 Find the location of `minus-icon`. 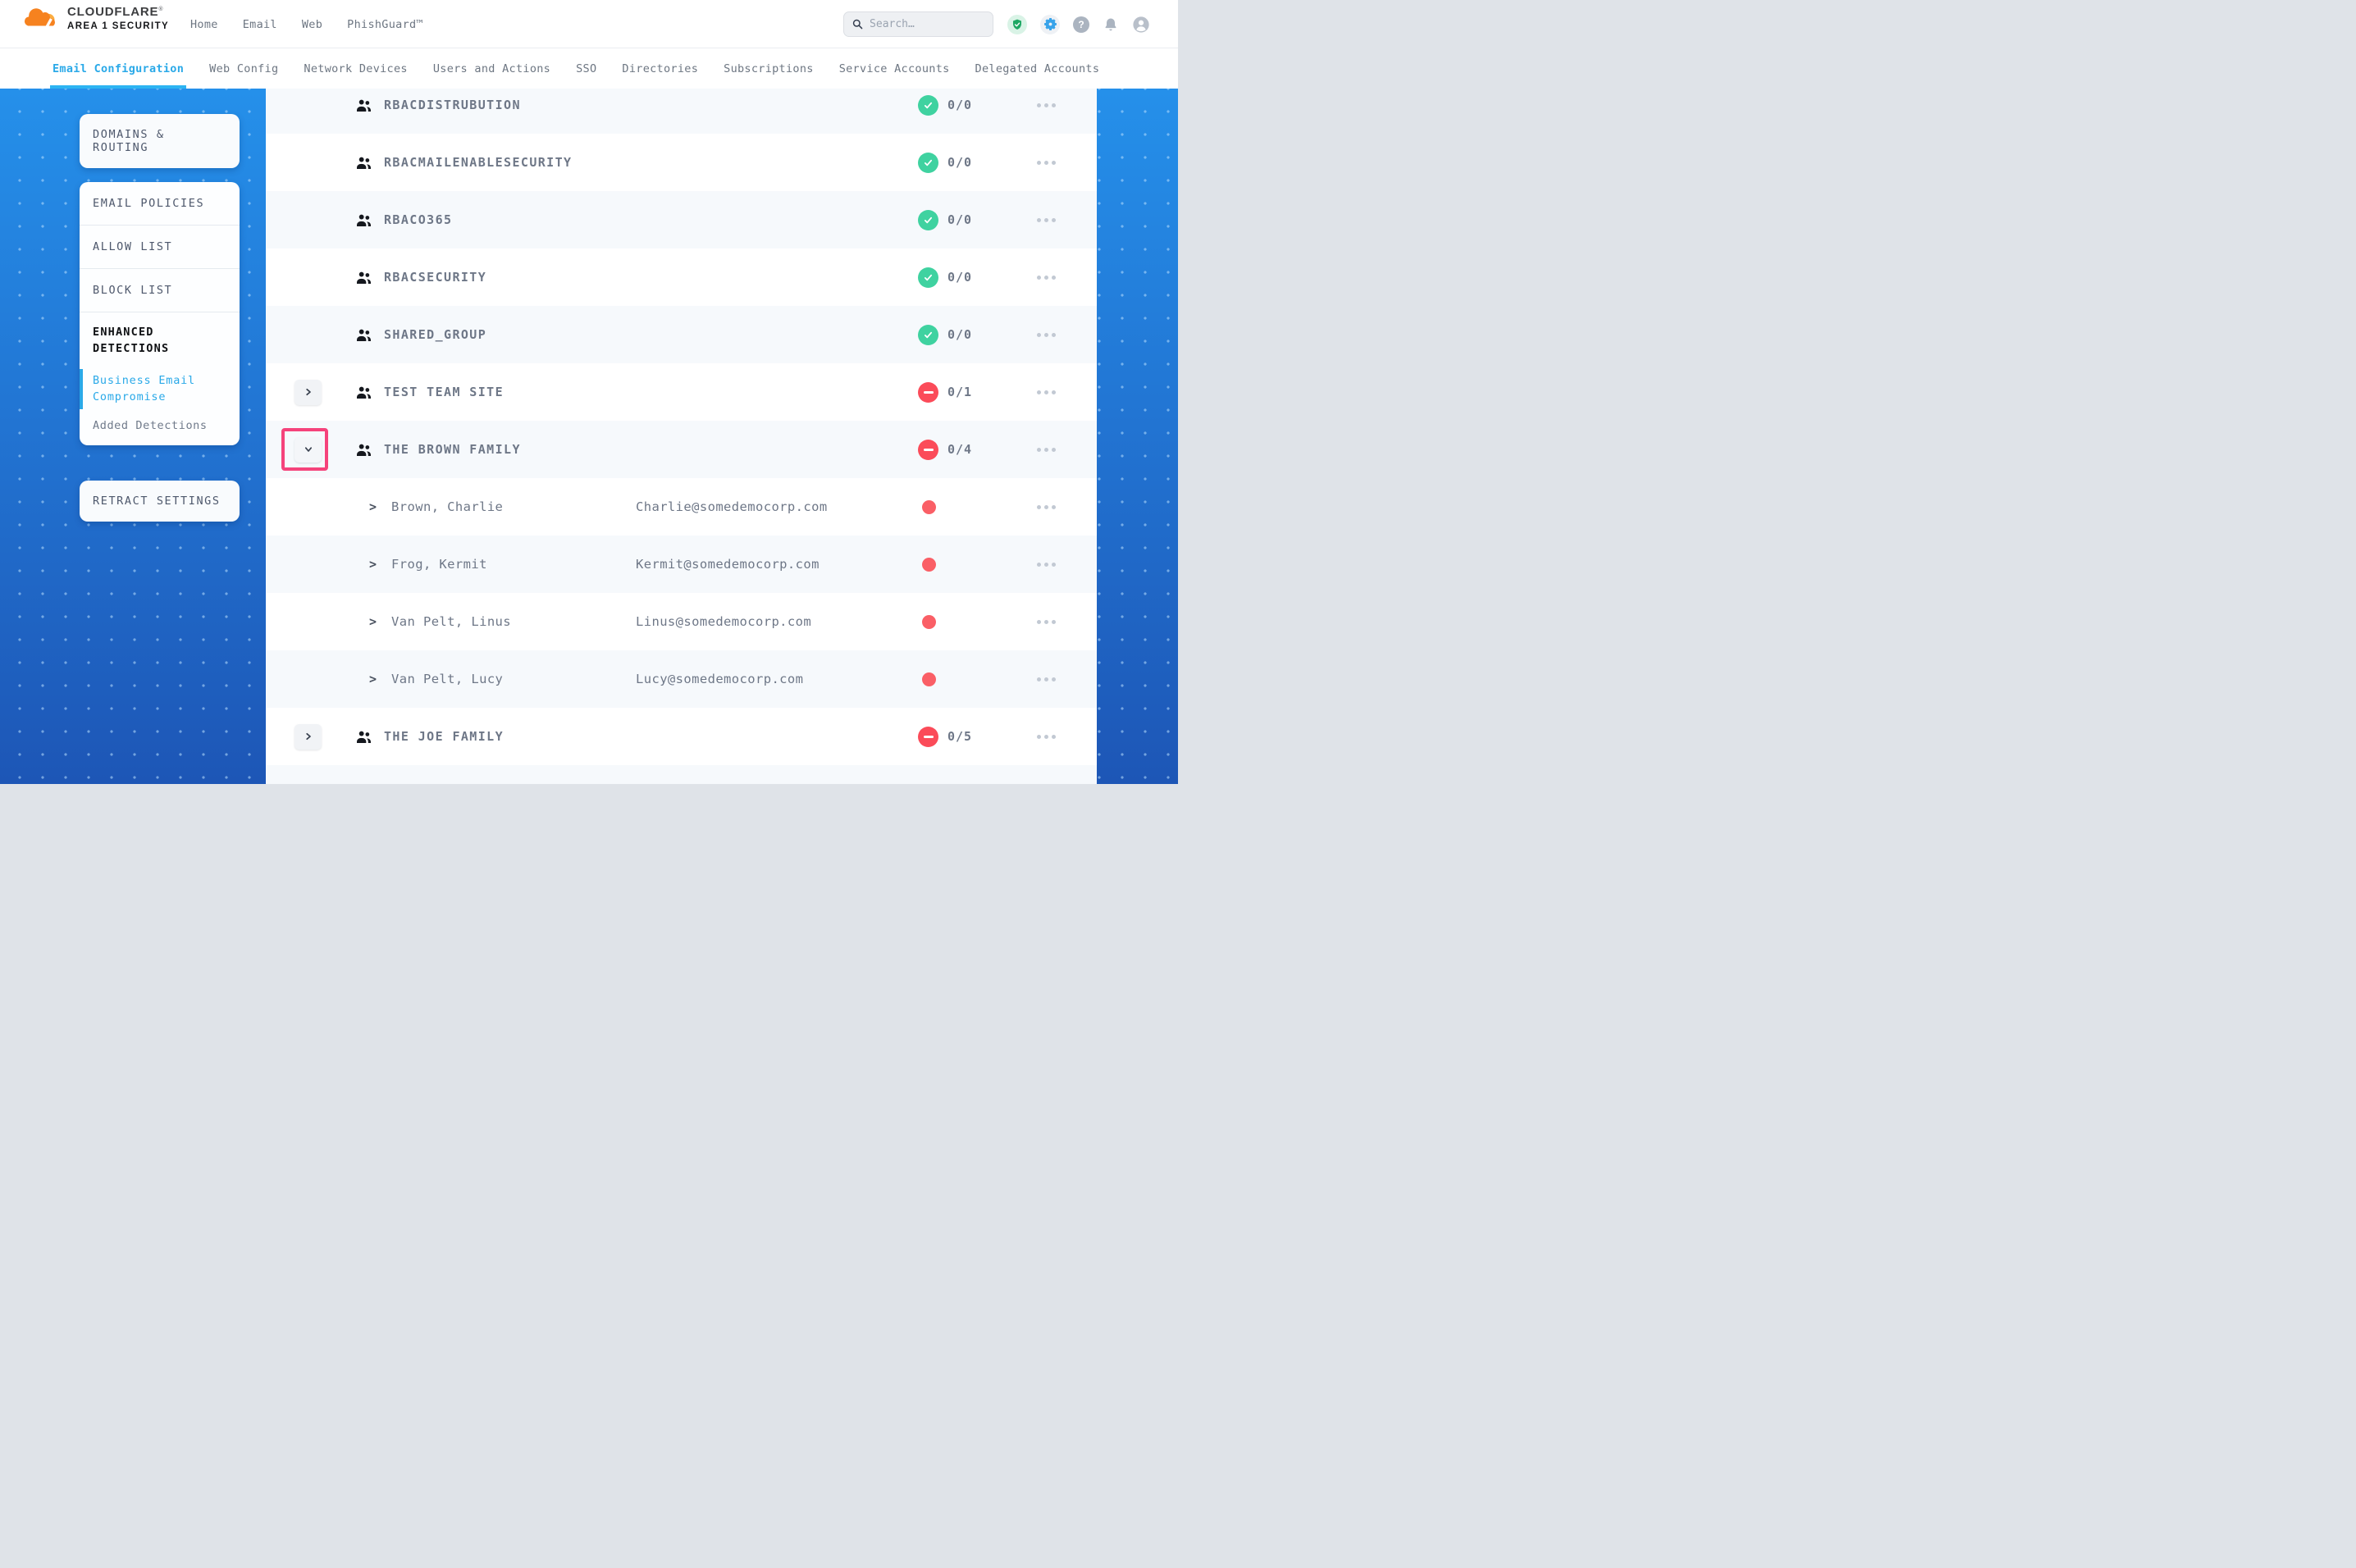

minus-icon is located at coordinates (928, 737).